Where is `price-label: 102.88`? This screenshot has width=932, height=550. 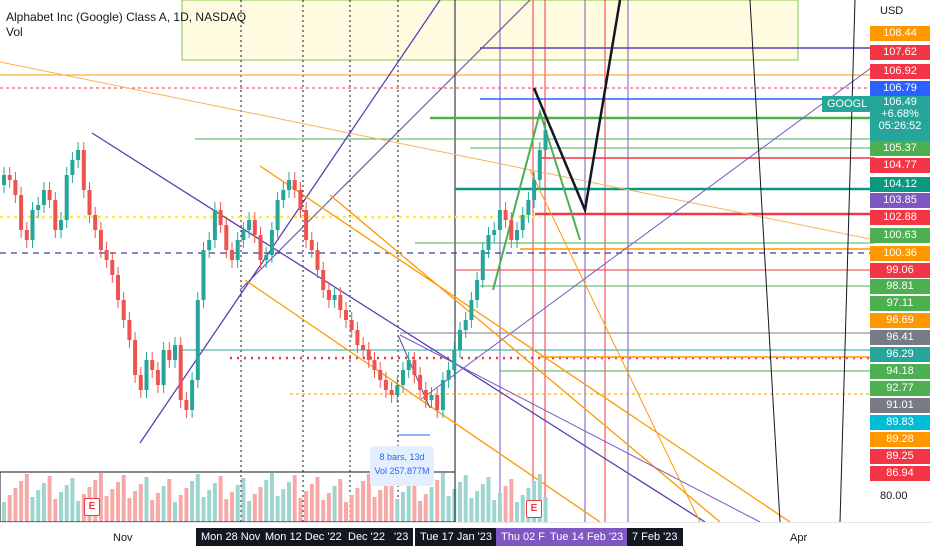
price-label: 102.88 is located at coordinates (900, 217).